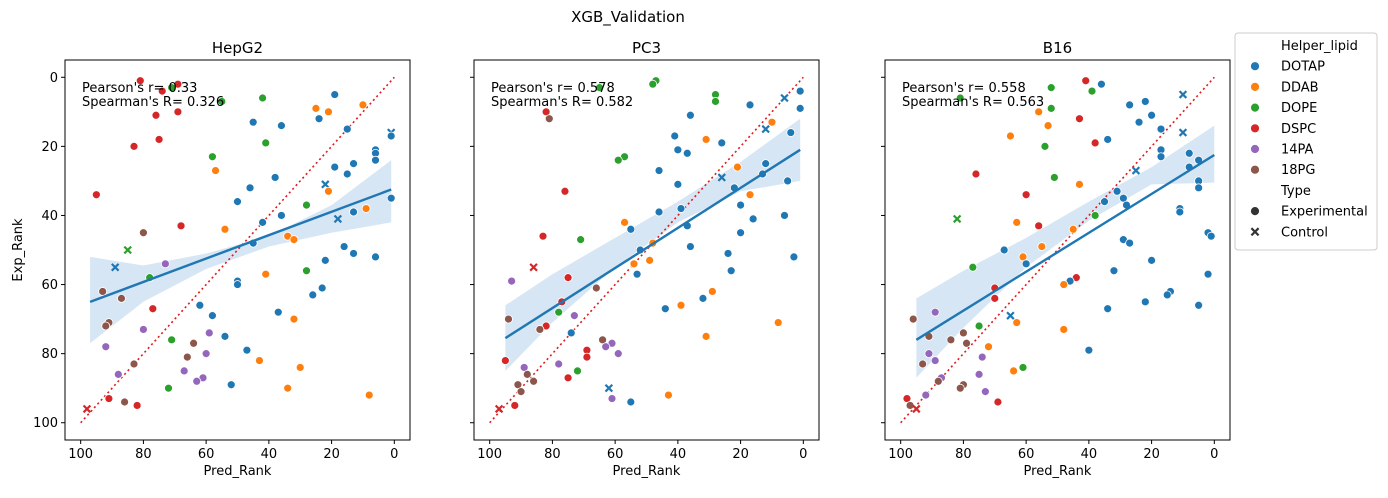 Image resolution: width=1388 pixels, height=498 pixels. I want to click on confidence-band, so click(653, 244).